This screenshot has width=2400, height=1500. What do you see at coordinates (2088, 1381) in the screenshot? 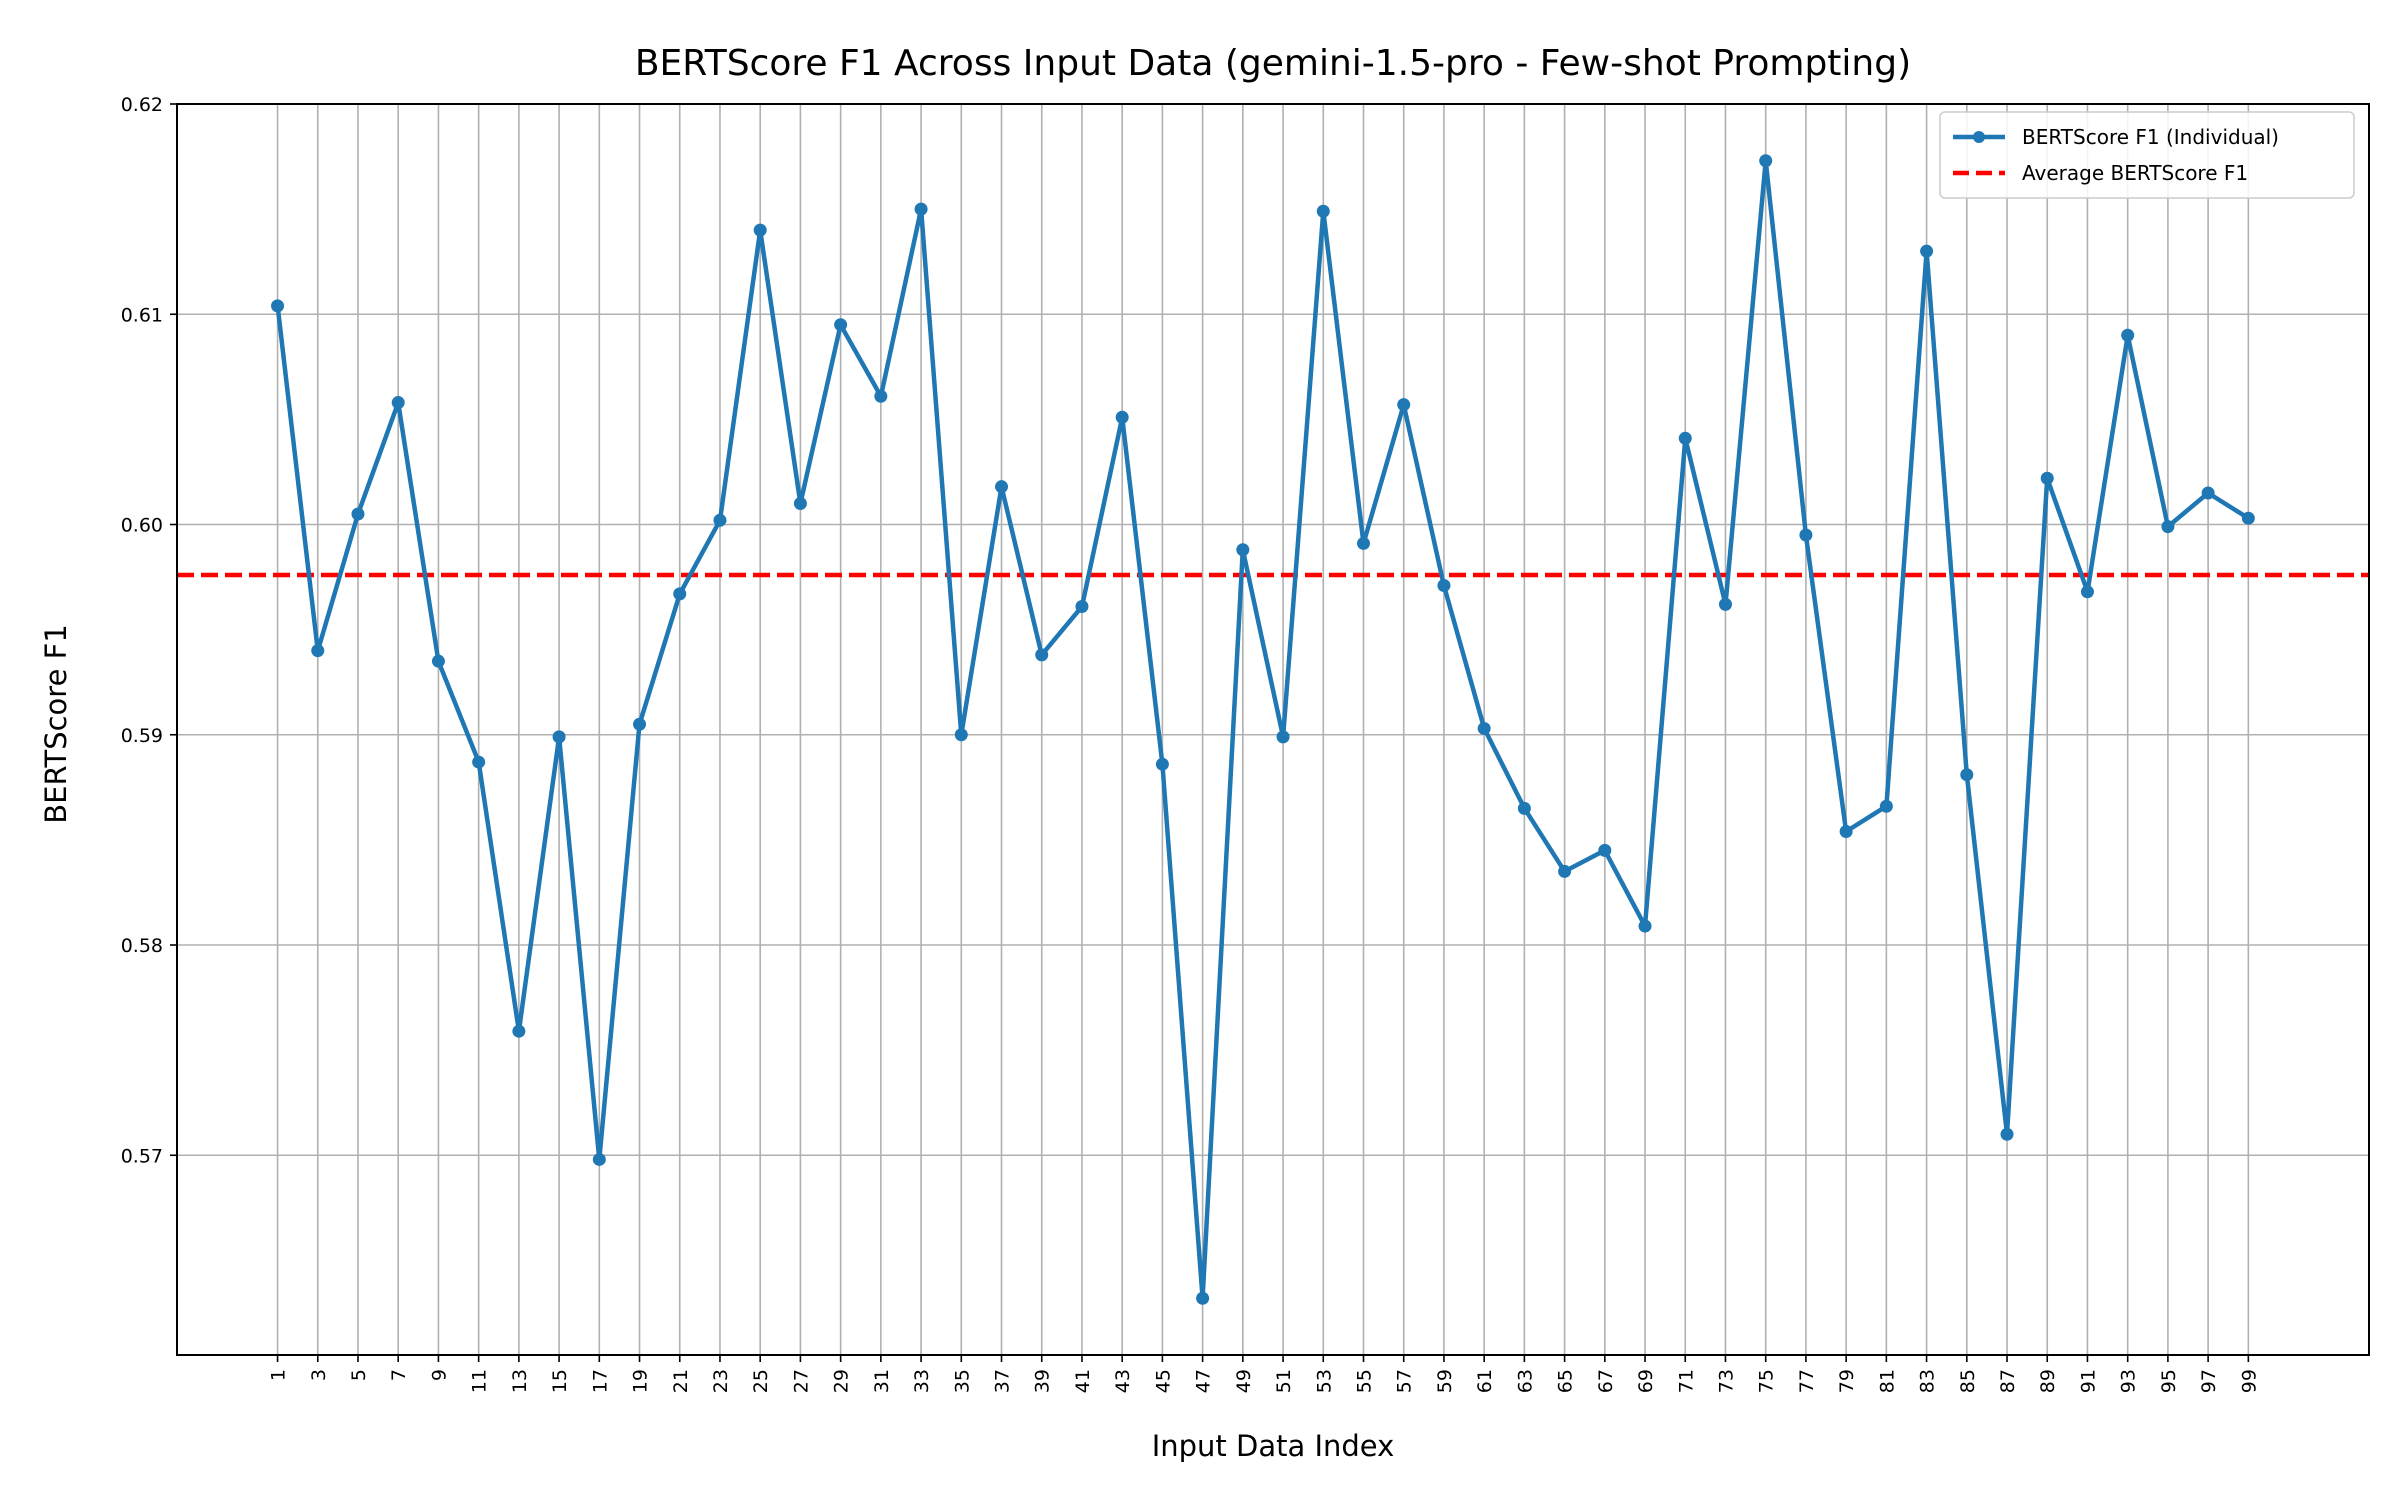
I see `x-tick-label: 91` at bounding box center [2088, 1381].